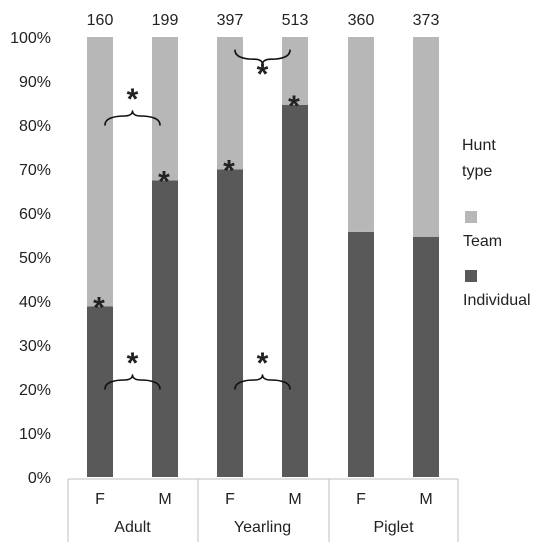  I want to click on legend-label-individual: Individual, so click(497, 300).